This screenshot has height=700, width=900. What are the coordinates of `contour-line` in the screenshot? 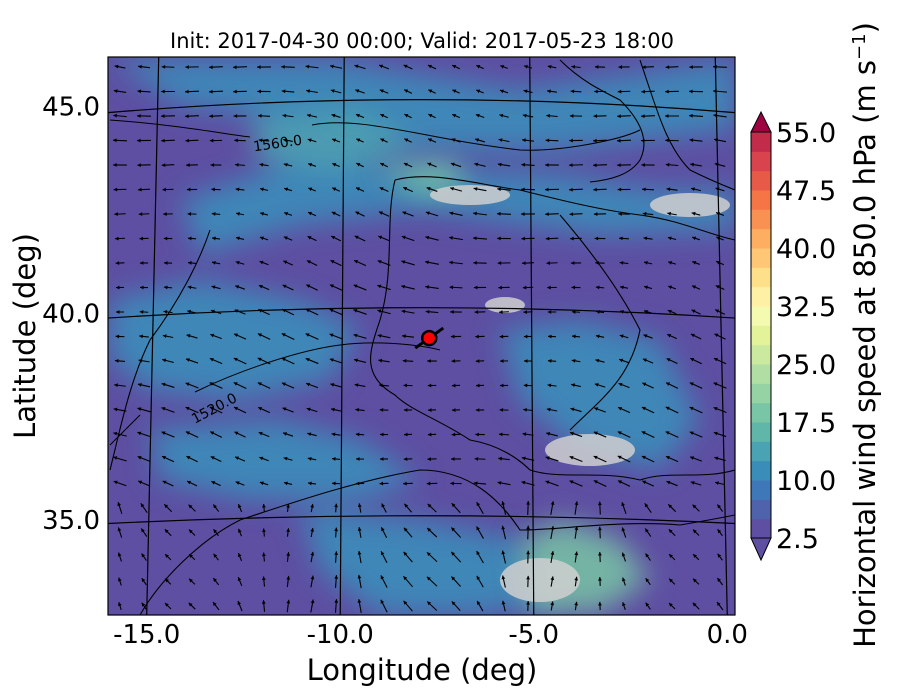 It's located at (375, 135).